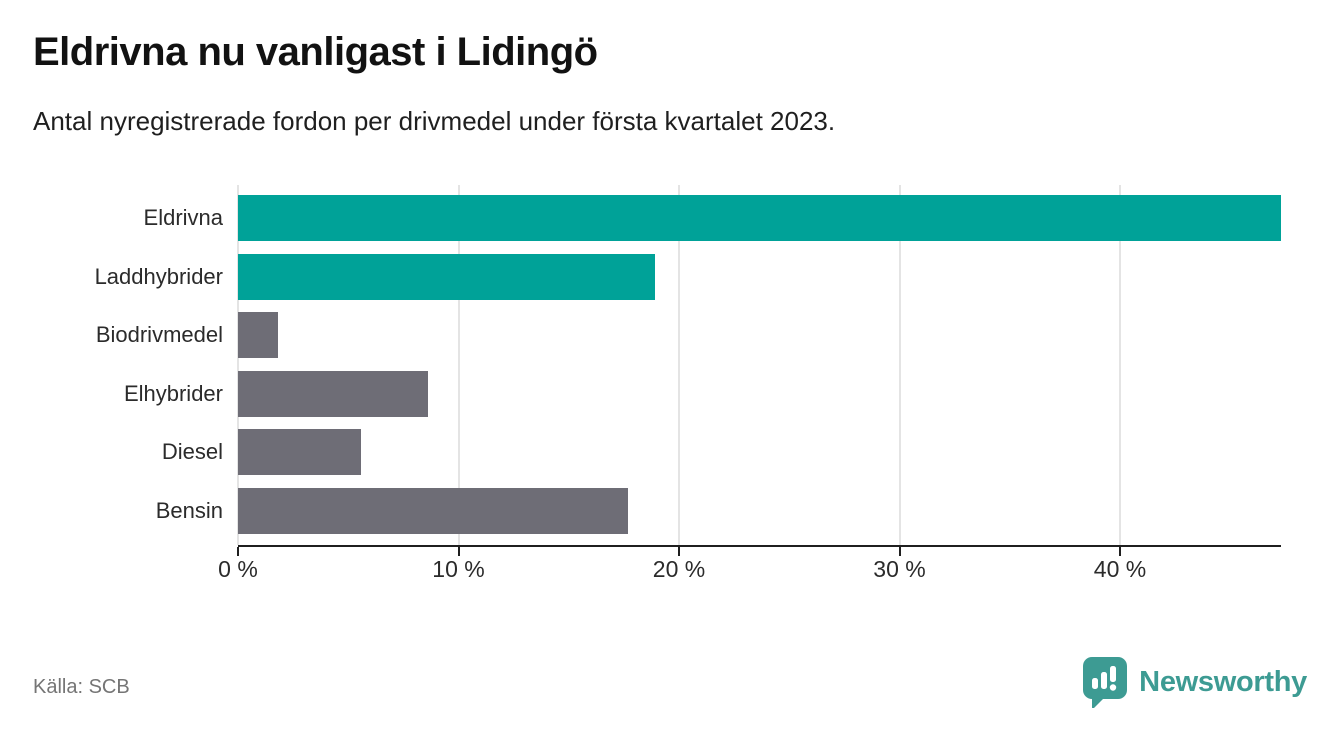  Describe the element at coordinates (1120, 569) in the screenshot. I see `x-axis-tick-label: 40 %` at that location.